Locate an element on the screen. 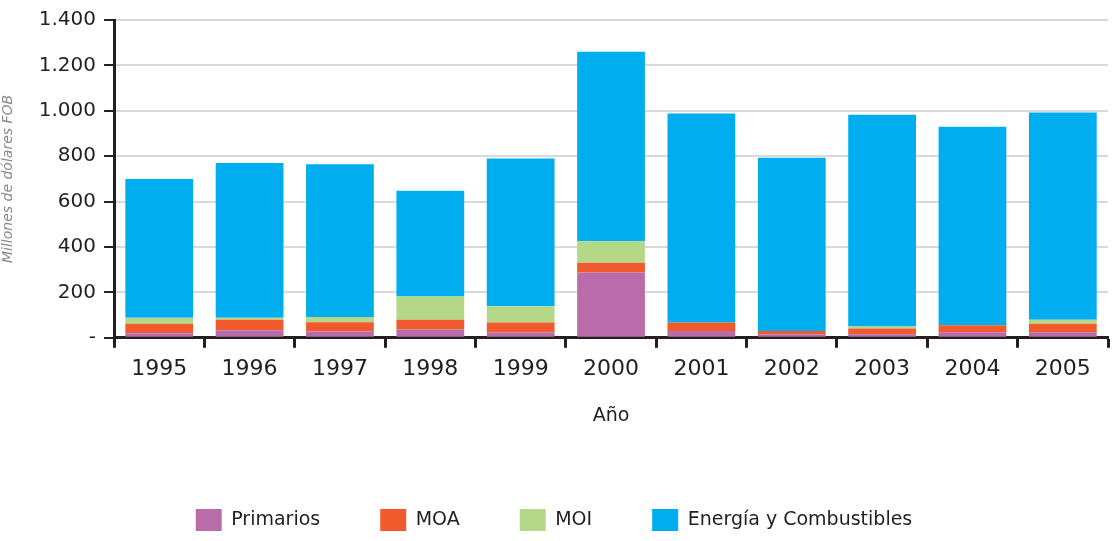 This screenshot has height=541, width=1112. x-tick-label: 2002 is located at coordinates (791, 367).